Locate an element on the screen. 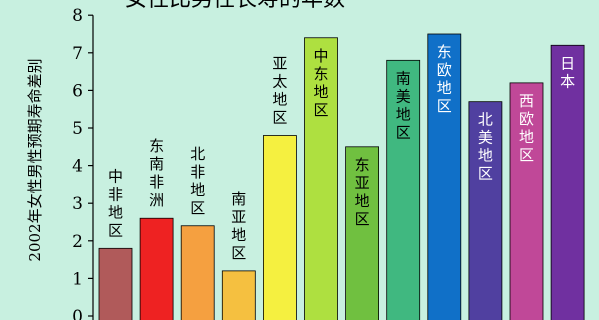 This screenshot has width=599, height=320. y-tick-label: 8 is located at coordinates (77, 16).